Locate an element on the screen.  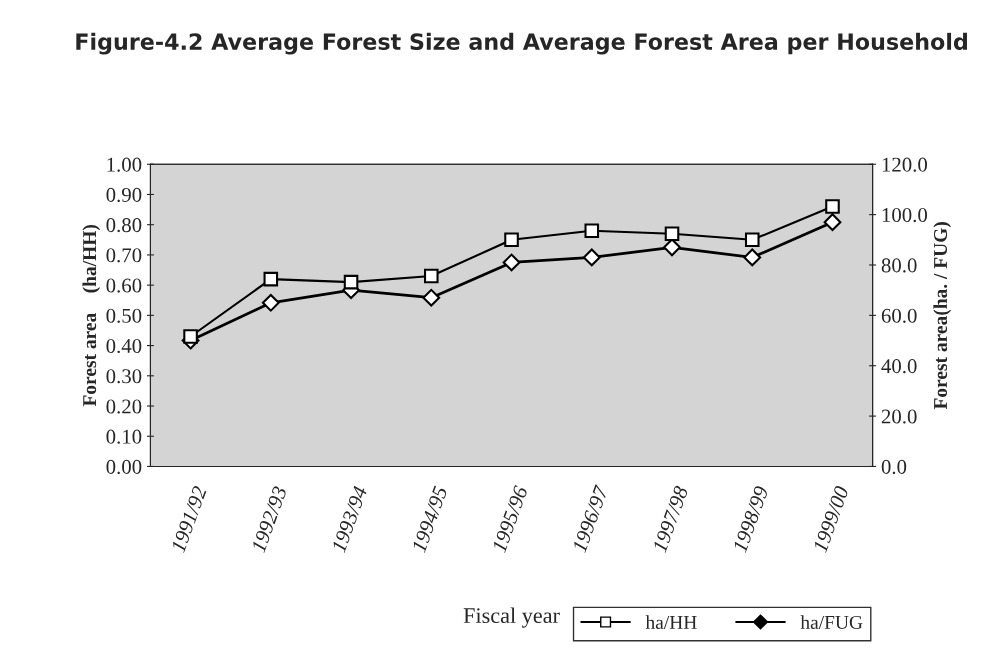
y-tick-label: 1.00 is located at coordinates (124, 164).